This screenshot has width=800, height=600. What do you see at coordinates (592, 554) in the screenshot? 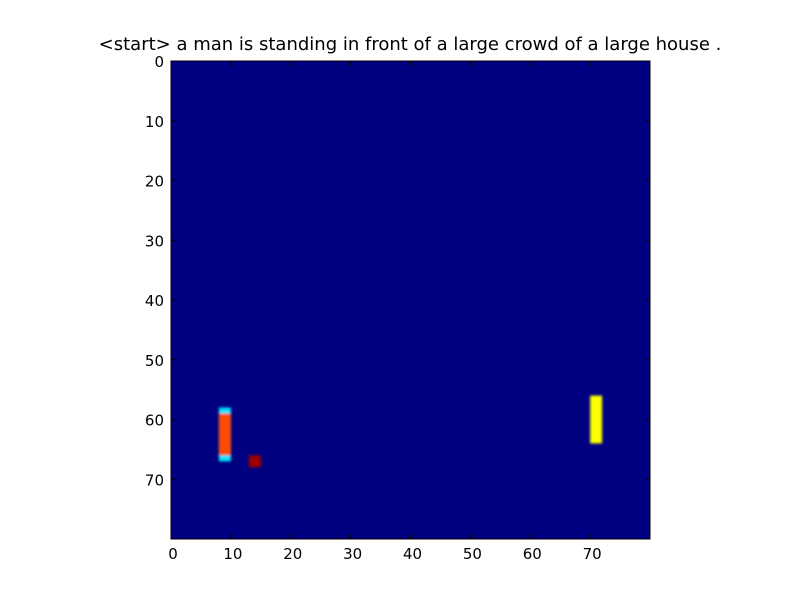
I see `x-tick-label: 70` at bounding box center [592, 554].